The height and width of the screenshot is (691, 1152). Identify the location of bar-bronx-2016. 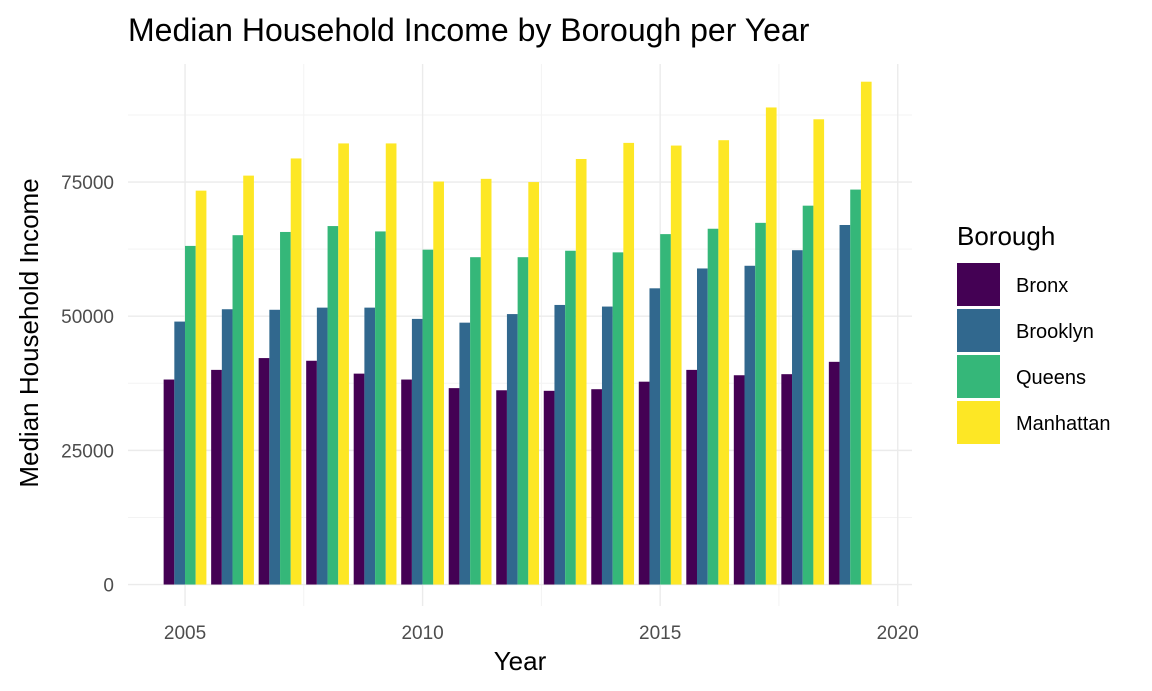
(691, 477).